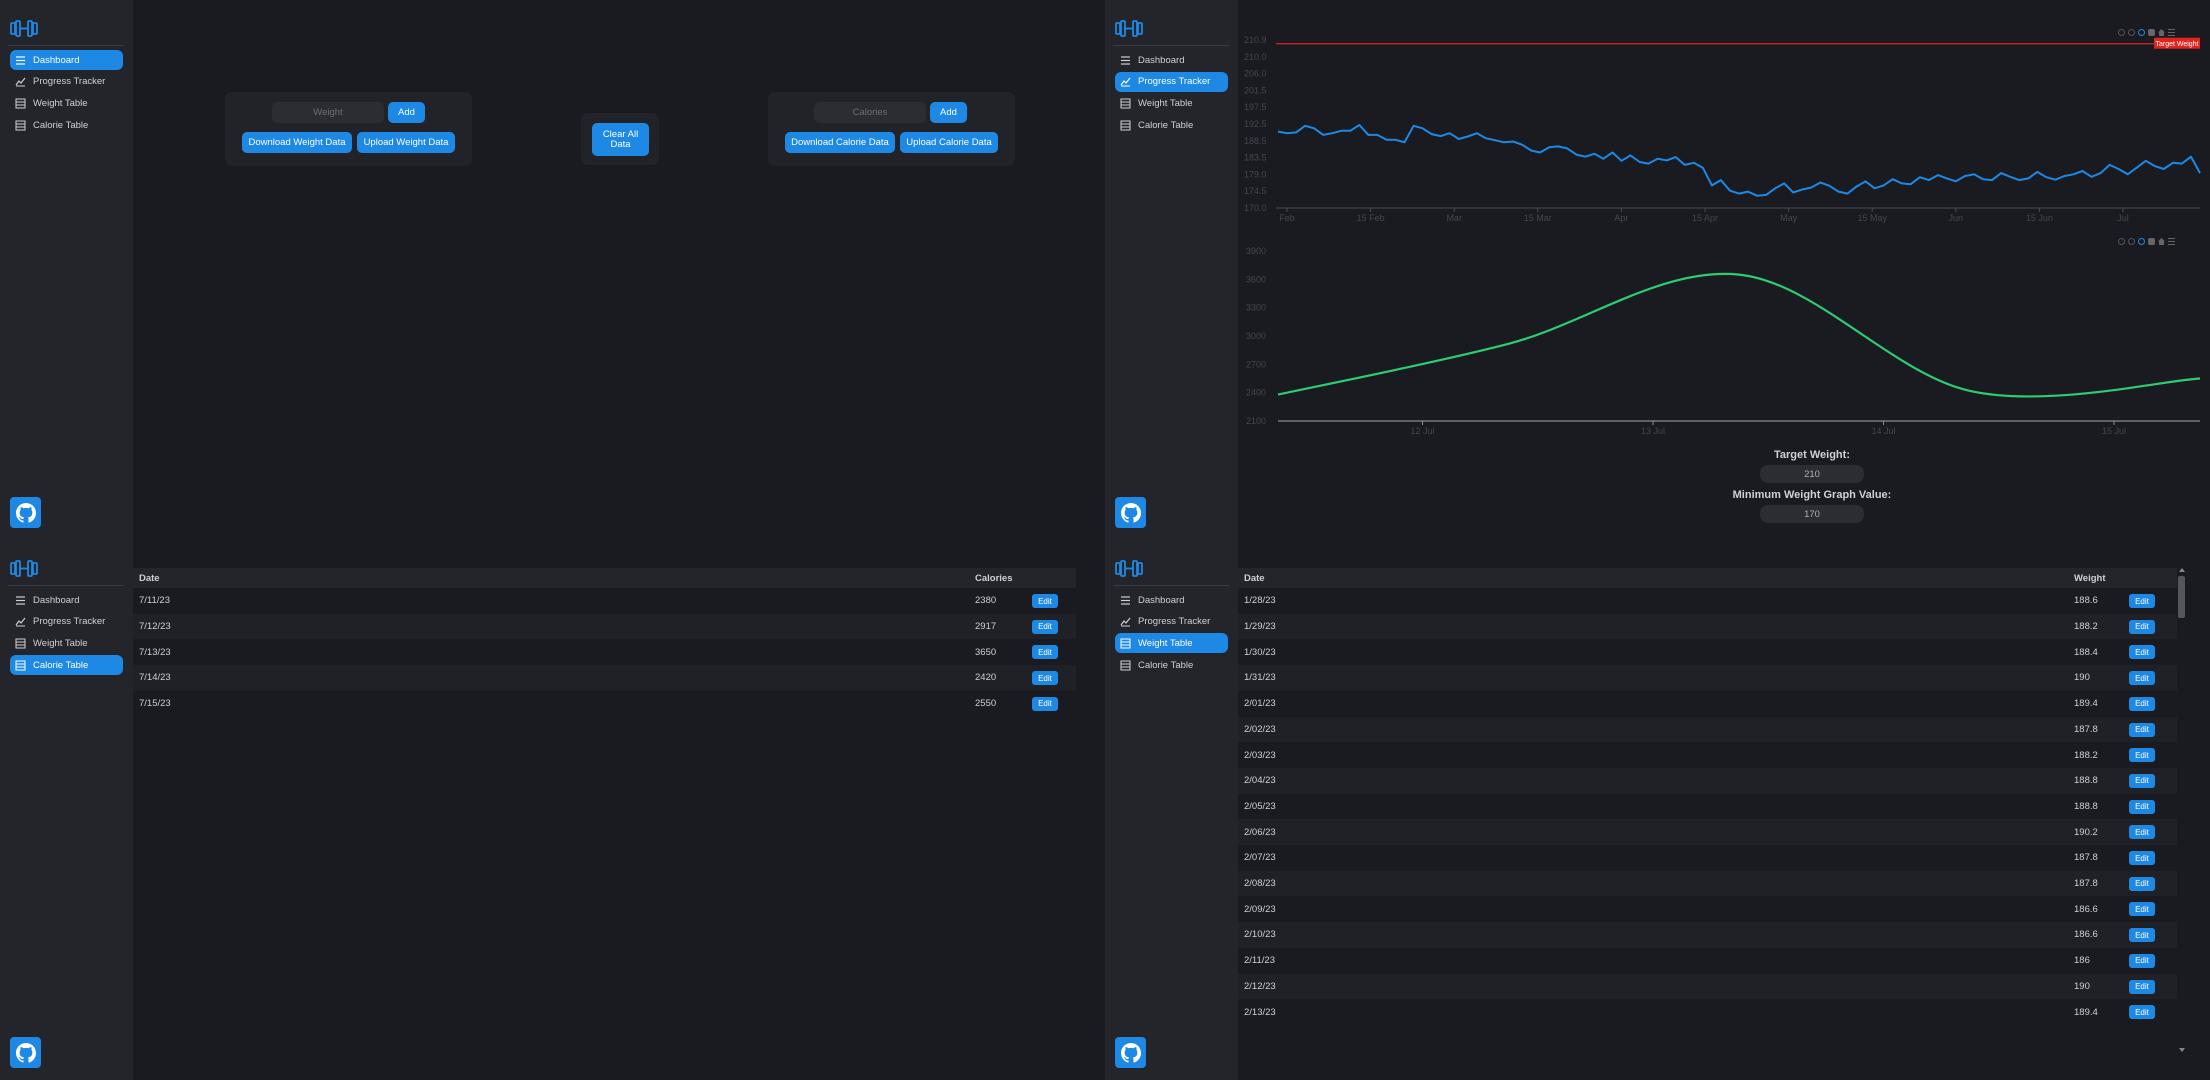 This screenshot has width=2210, height=1080. Describe the element at coordinates (2114, 431) in the screenshot. I see `x-tick-label: 15 Jul` at that location.